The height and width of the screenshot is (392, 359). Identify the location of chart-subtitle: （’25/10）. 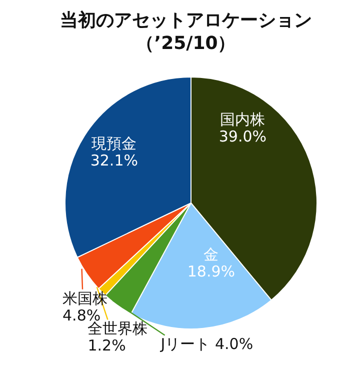
(186, 43).